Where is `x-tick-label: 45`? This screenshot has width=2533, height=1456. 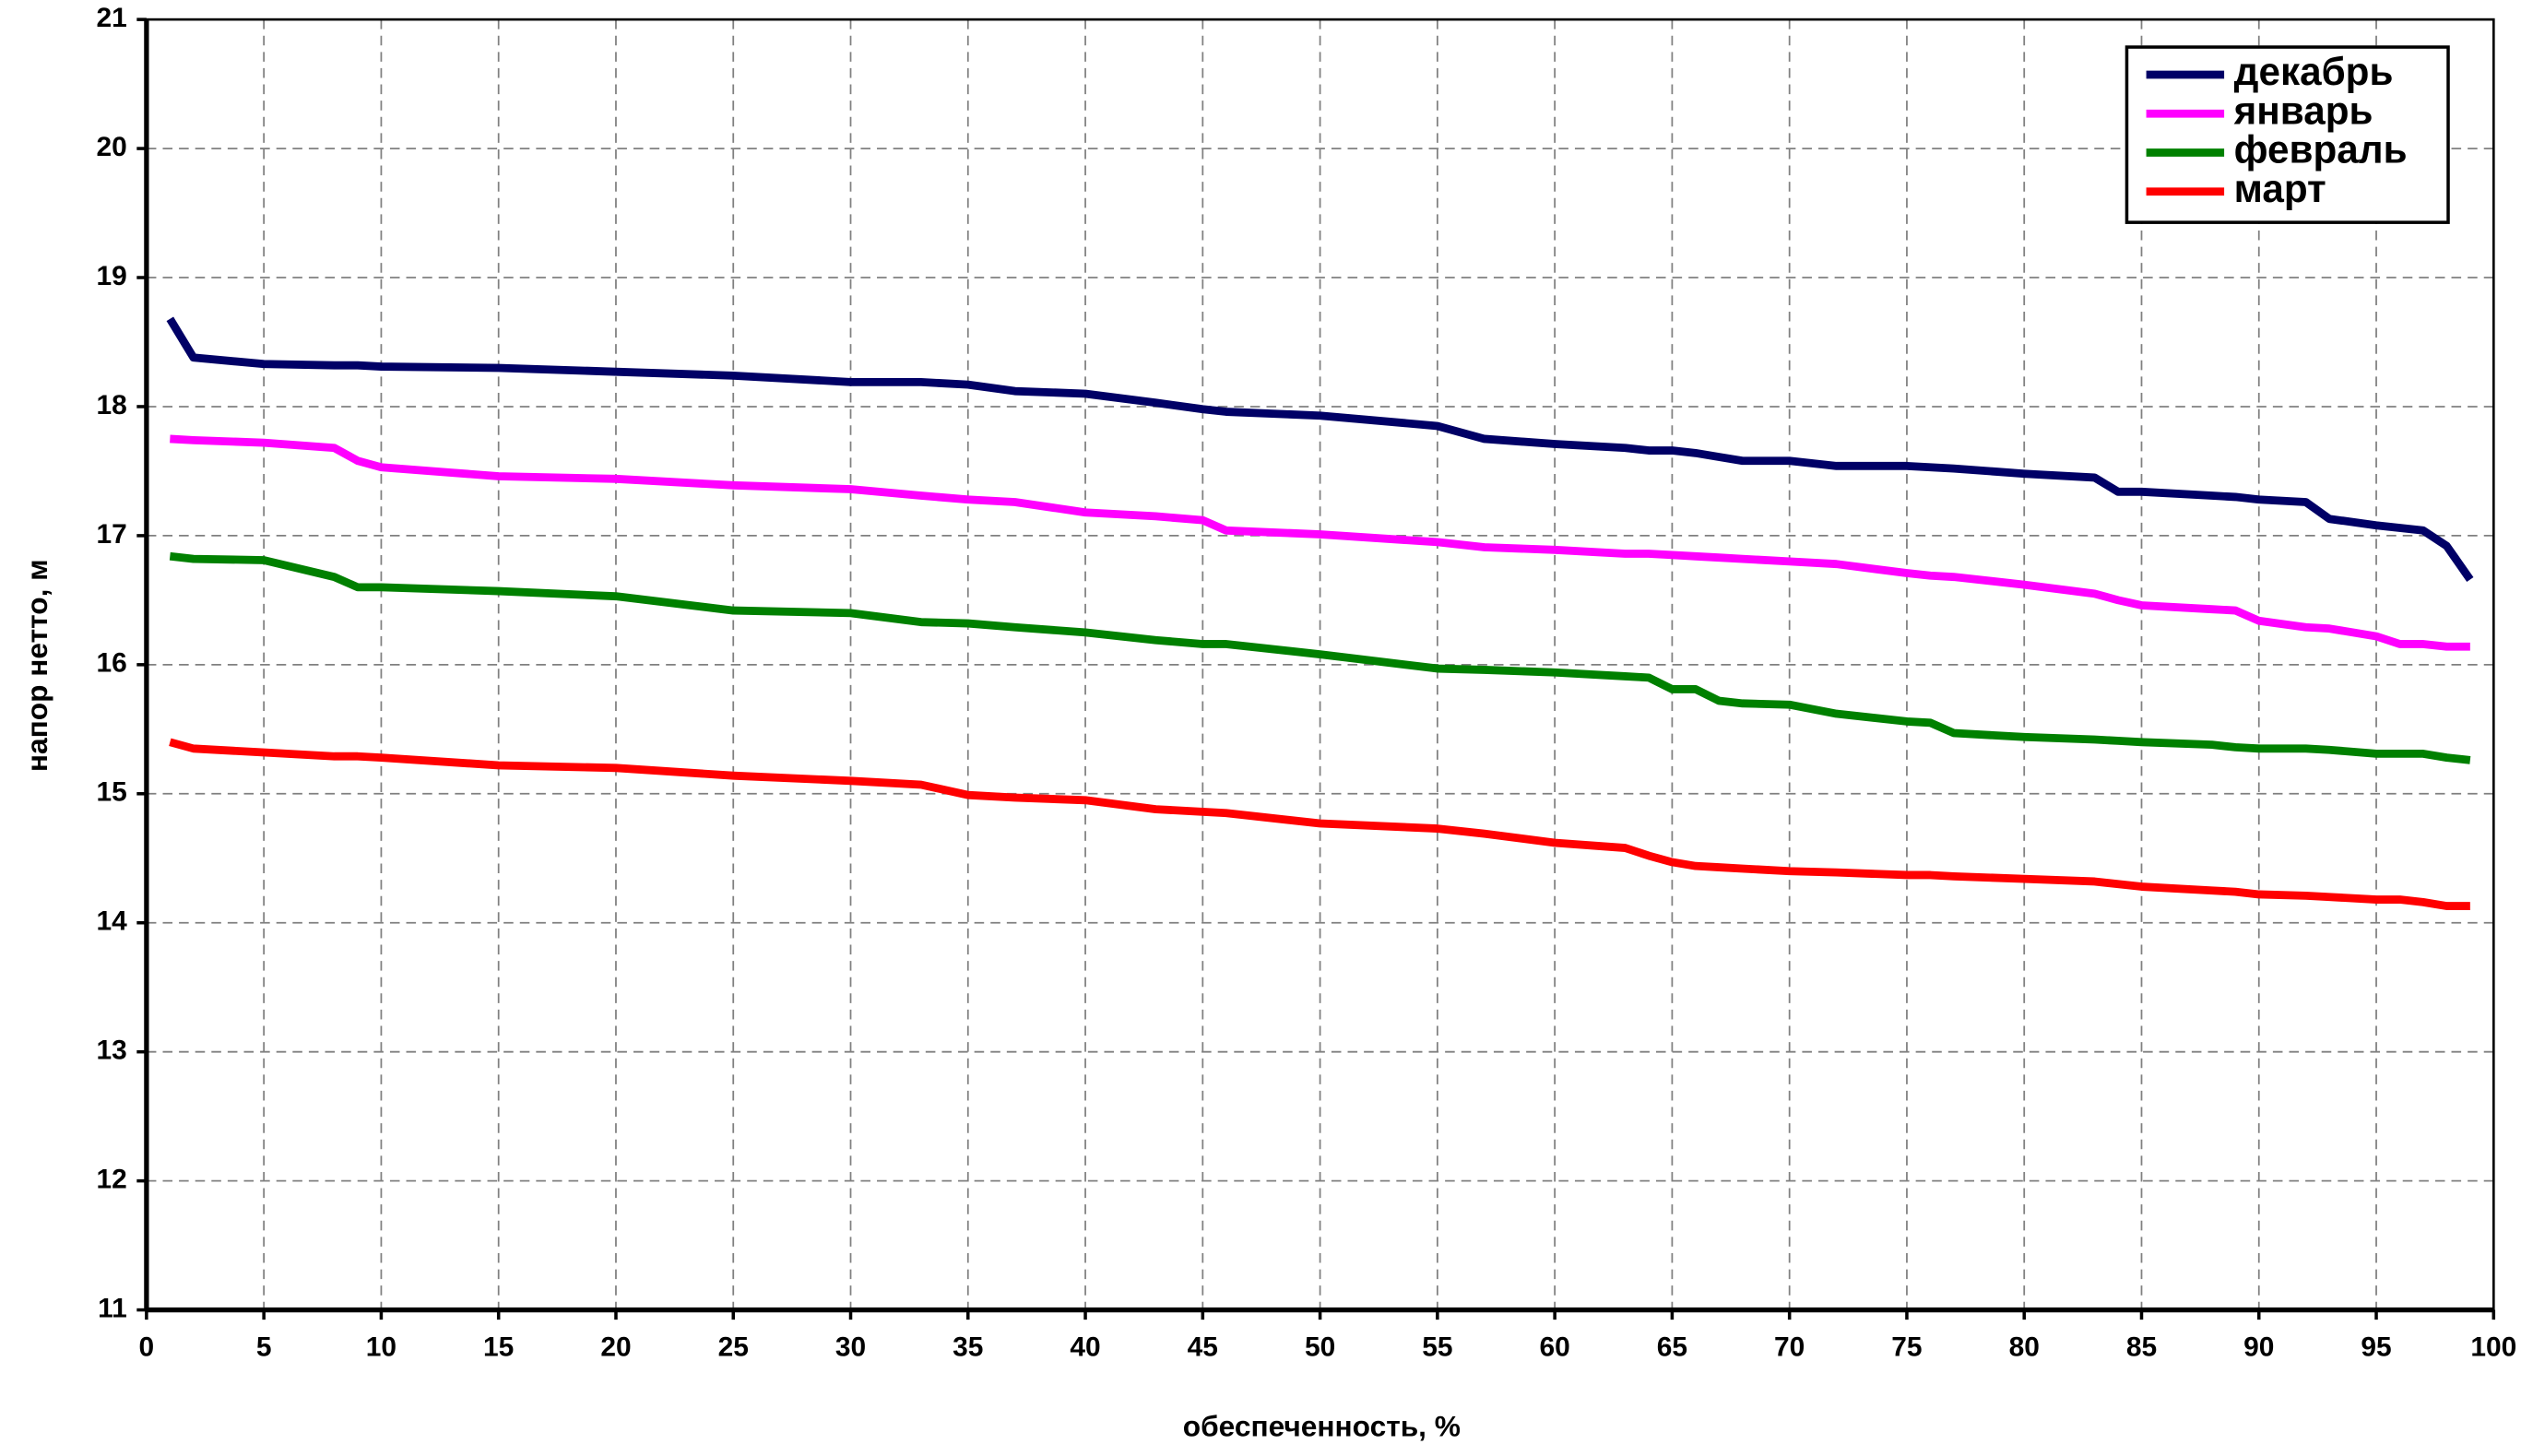
x-tick-label: 45 is located at coordinates (1203, 1347).